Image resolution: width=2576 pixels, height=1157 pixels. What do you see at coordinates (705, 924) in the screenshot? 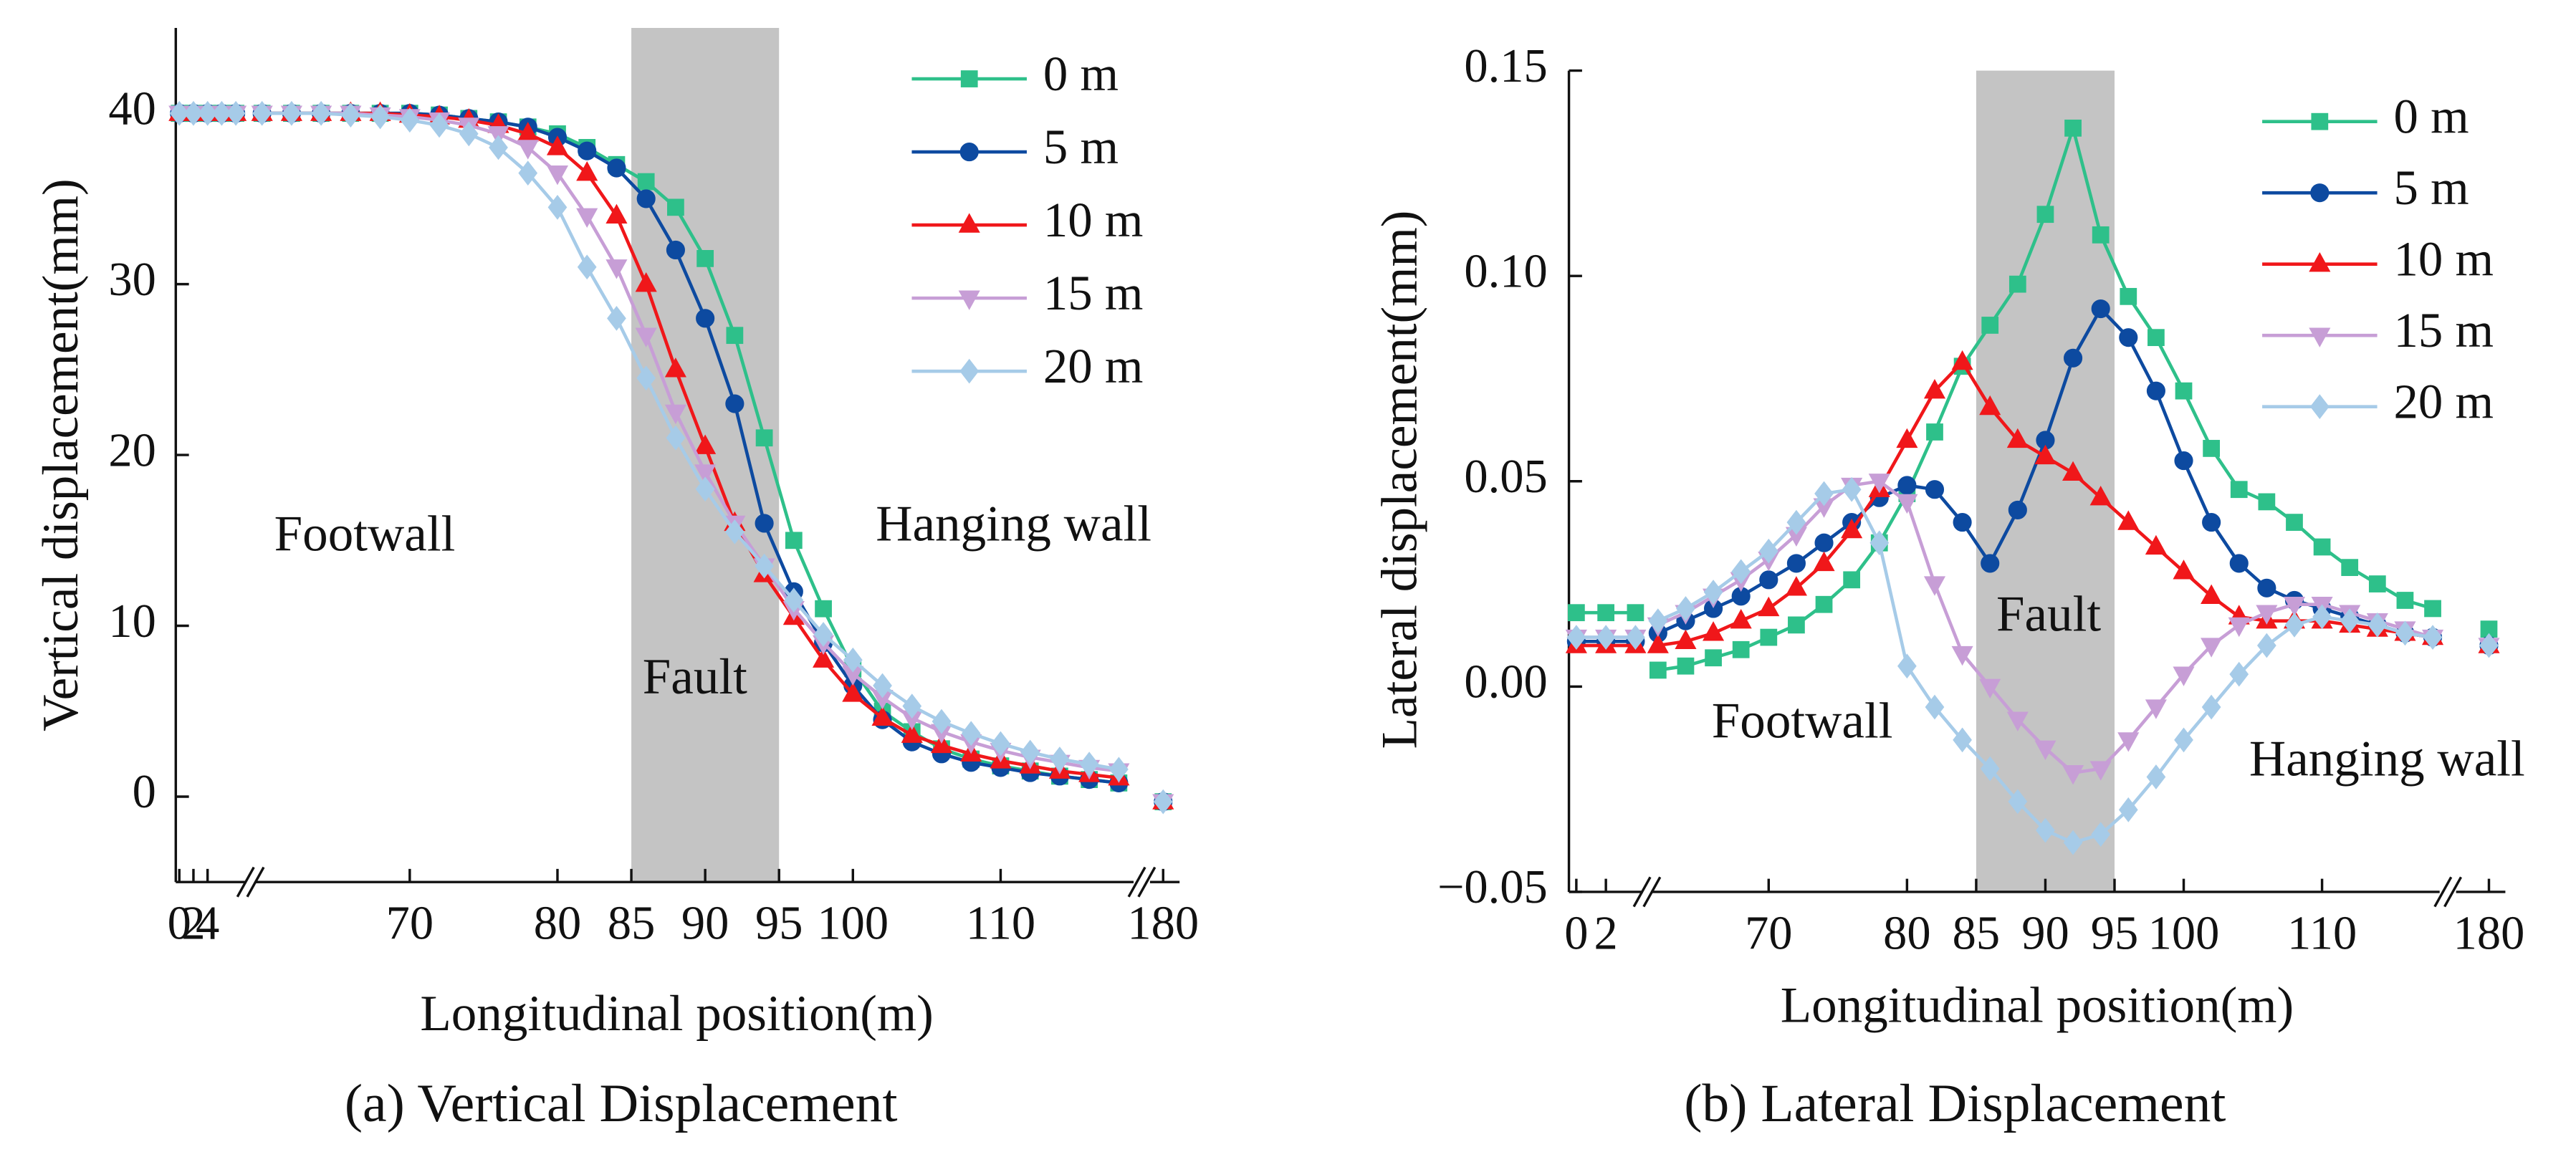
I see `x-tick-label: 90` at bounding box center [705, 924].